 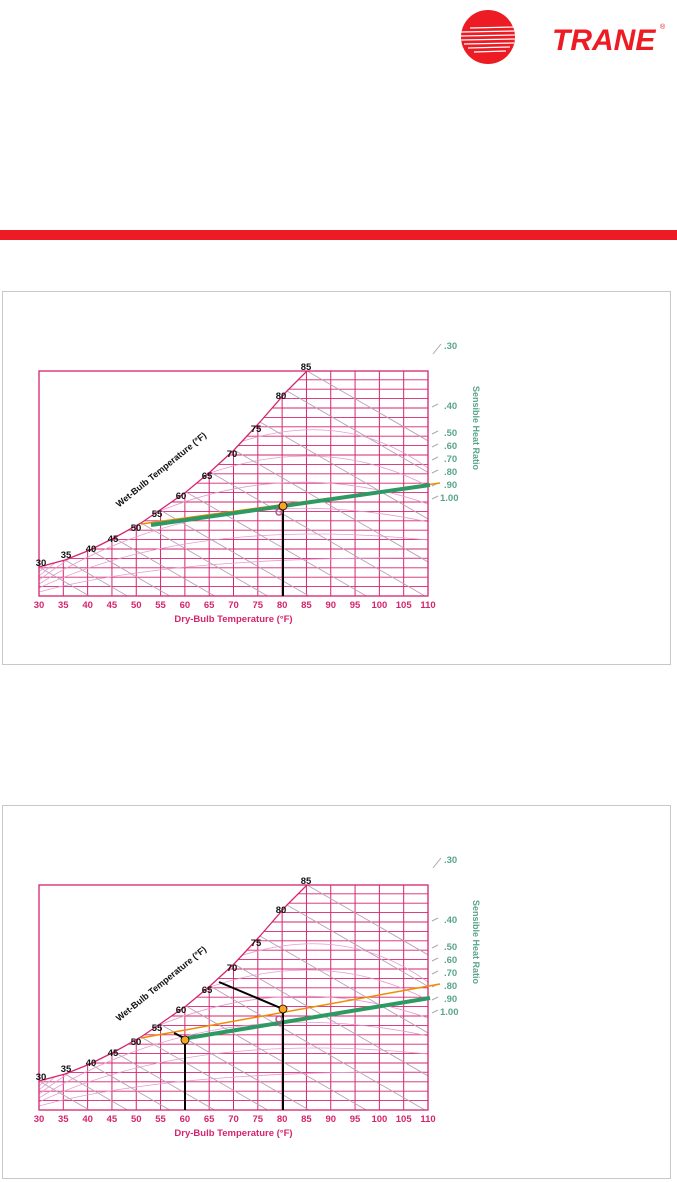 I want to click on dry-bulb-tick-label: 35, so click(x=63, y=1119).